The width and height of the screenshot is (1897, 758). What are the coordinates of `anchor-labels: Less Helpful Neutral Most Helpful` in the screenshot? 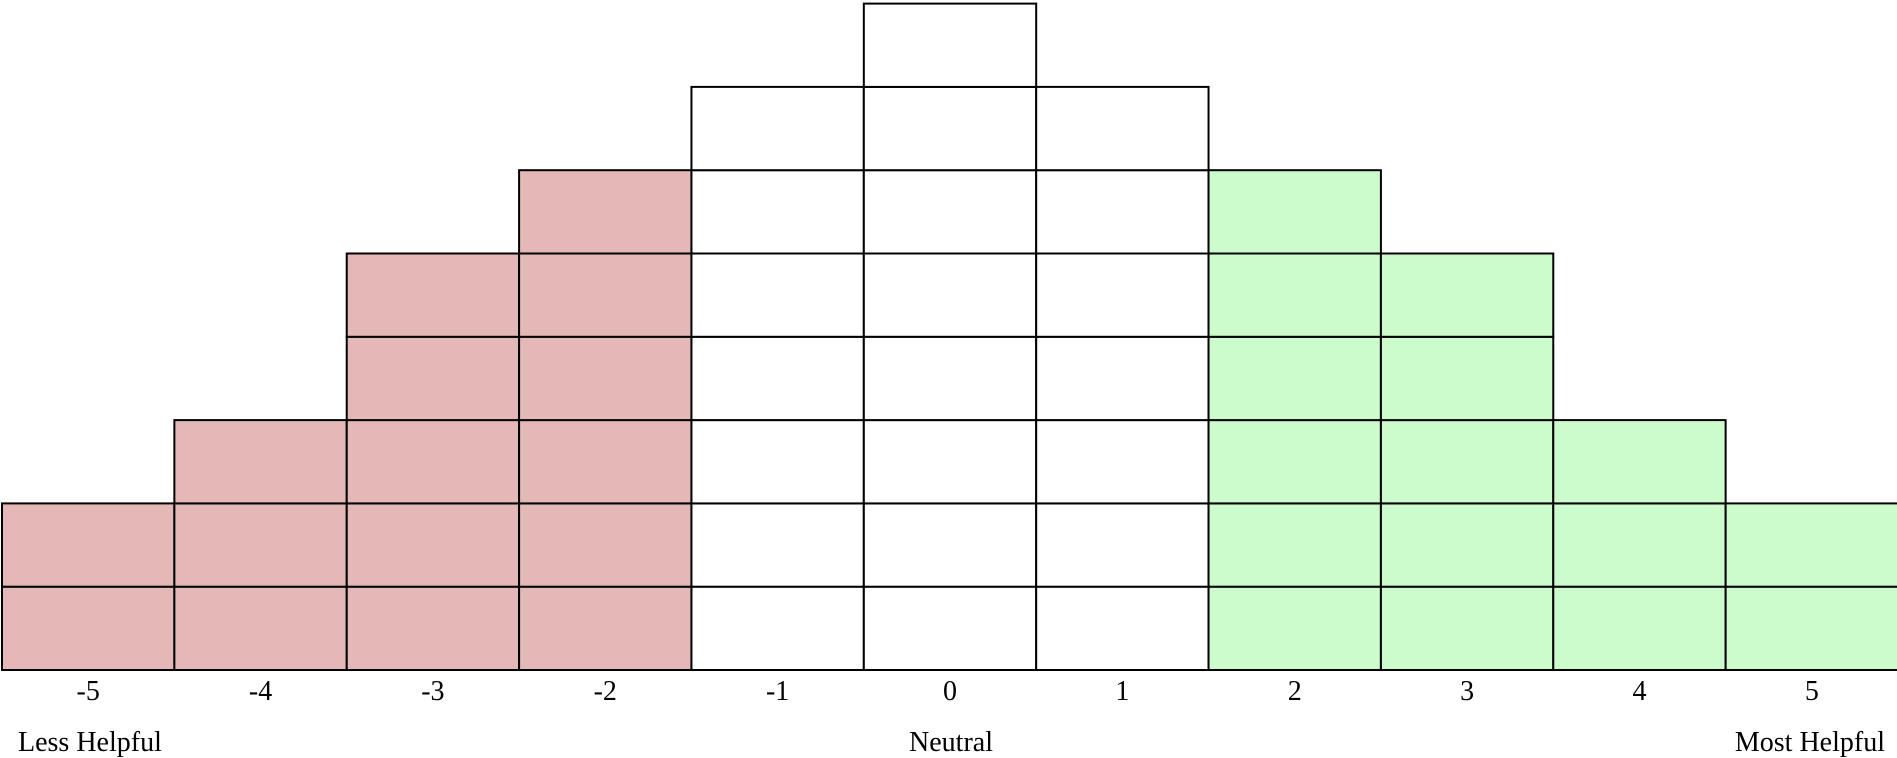 It's located at (951, 742).